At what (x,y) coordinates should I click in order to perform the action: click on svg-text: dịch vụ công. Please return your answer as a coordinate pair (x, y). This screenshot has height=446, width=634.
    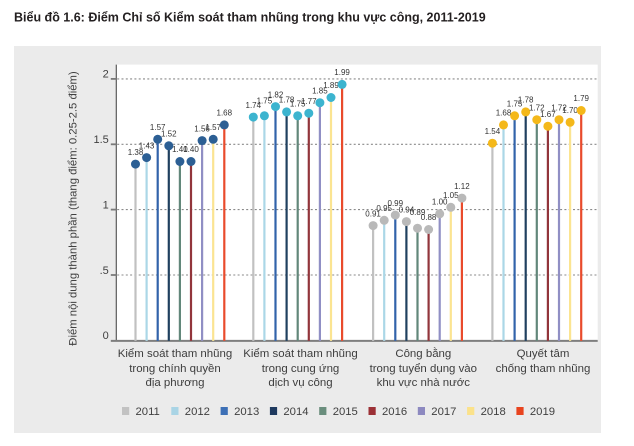
    Looking at the image, I should click on (300, 383).